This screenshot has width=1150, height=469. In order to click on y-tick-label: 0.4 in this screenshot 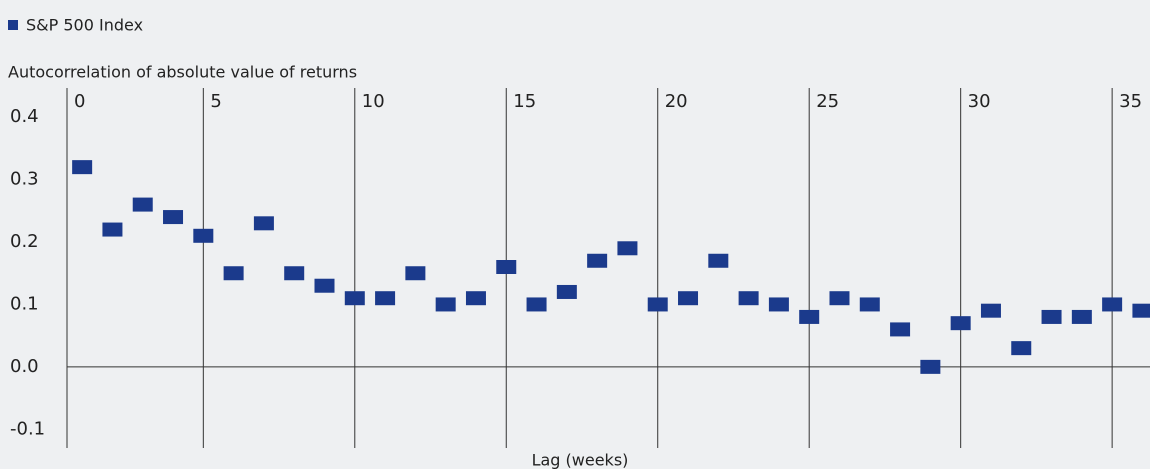, I will do `click(24, 116)`.